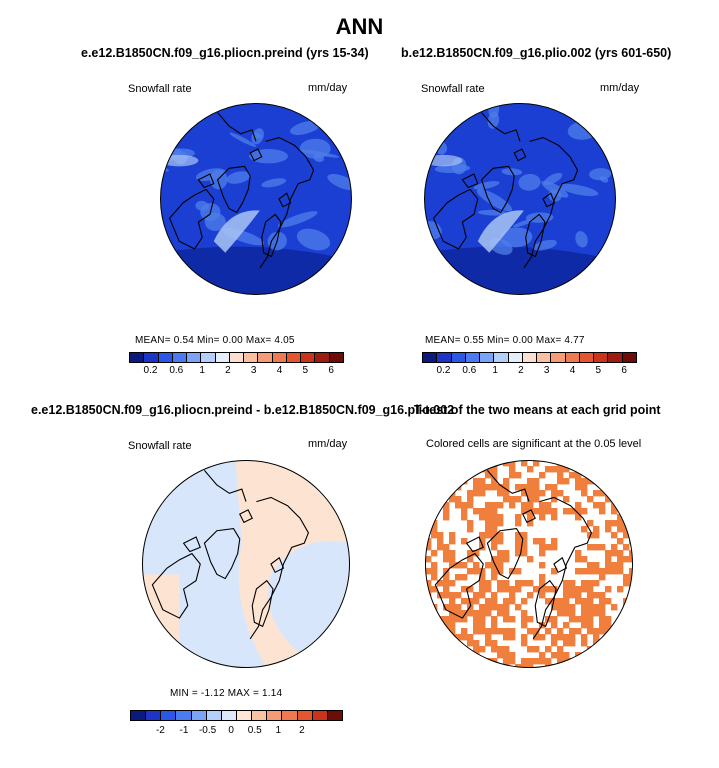 The width and height of the screenshot is (719, 768). Describe the element at coordinates (453, 89) in the screenshot. I see `panel2-variable-label: Snowfall rate` at that location.